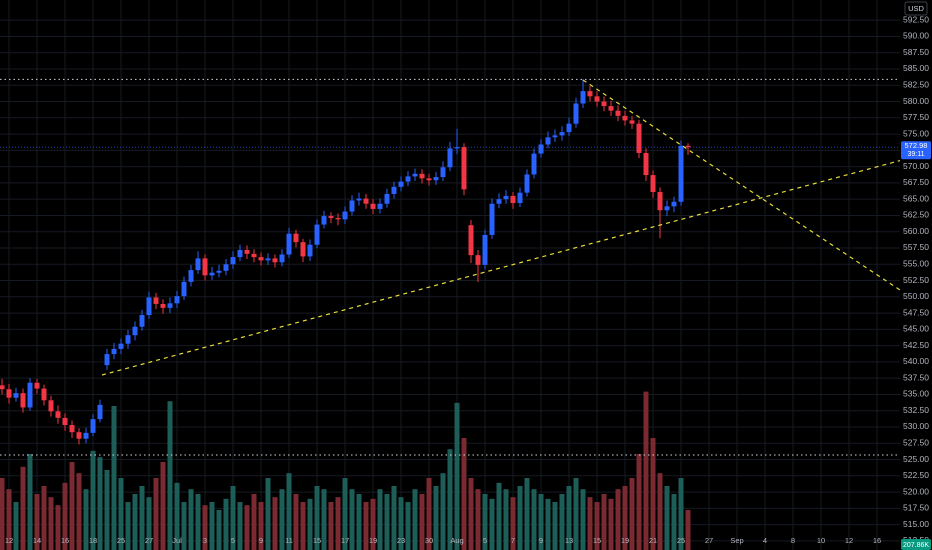  What do you see at coordinates (916, 154) in the screenshot?
I see `countdown: 39:11` at bounding box center [916, 154].